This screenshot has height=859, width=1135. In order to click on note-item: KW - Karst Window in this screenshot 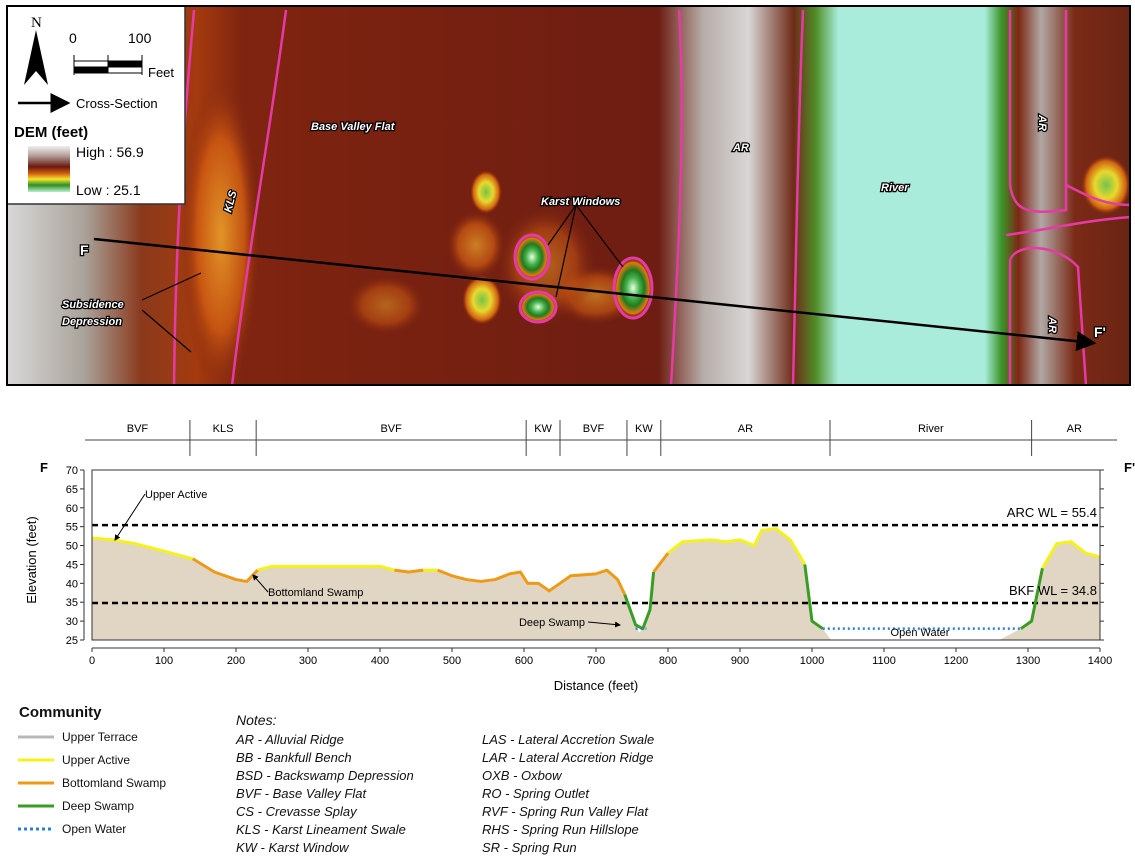, I will do `click(292, 847)`.